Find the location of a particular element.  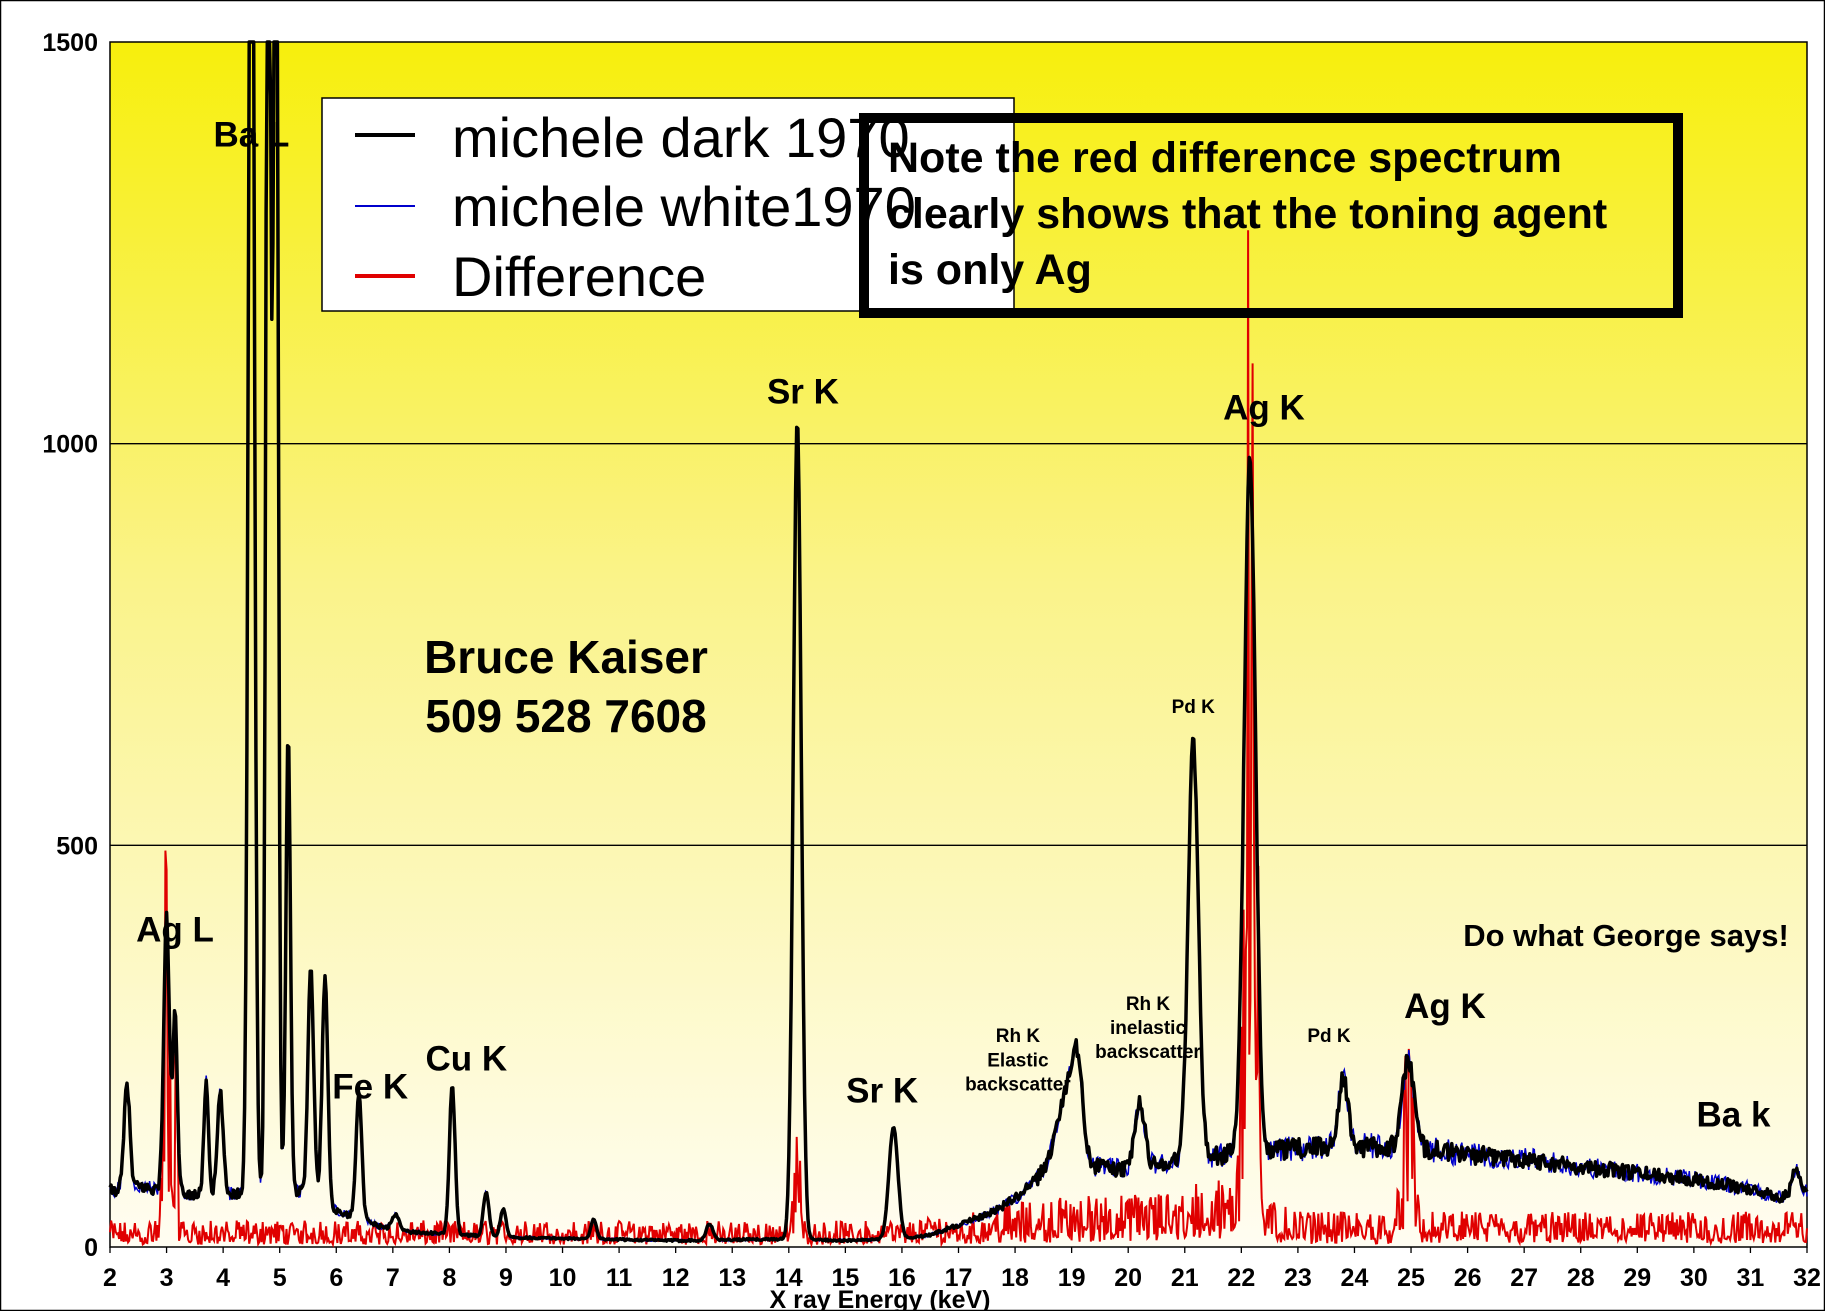

x-tick-label: 18 is located at coordinates (1015, 1278).